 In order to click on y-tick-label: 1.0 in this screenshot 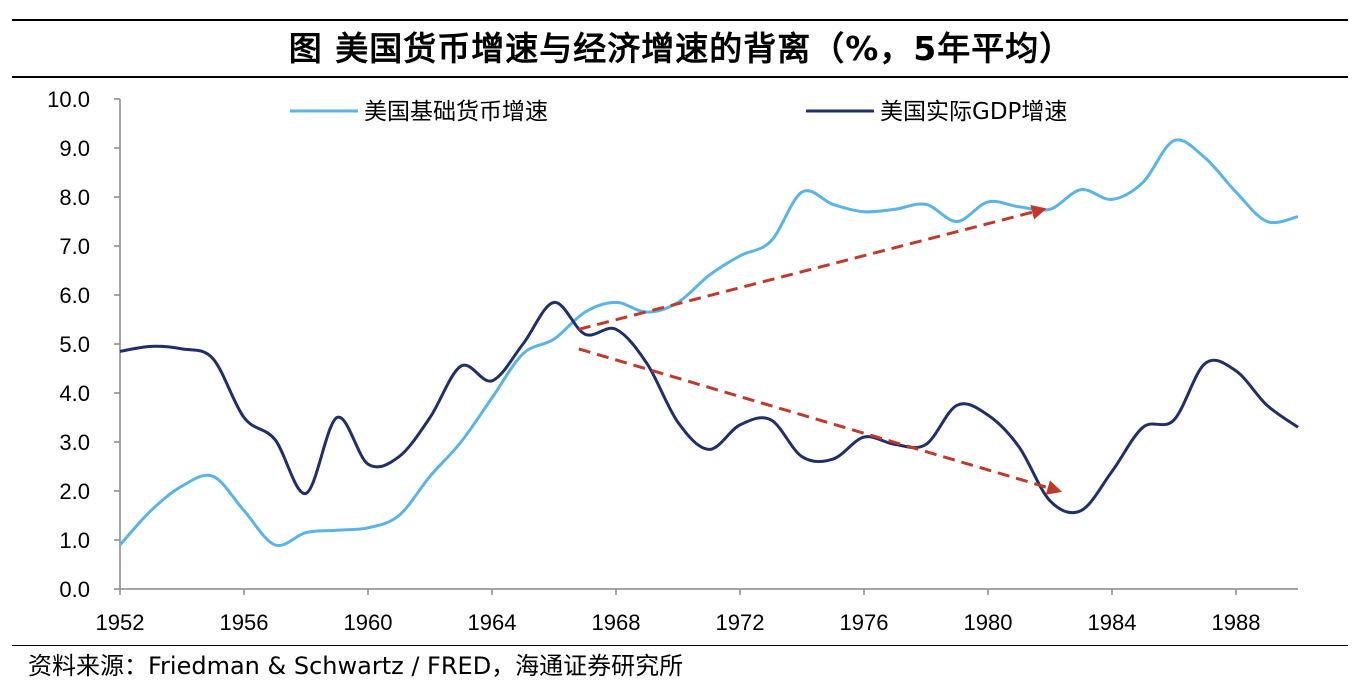, I will do `click(74, 540)`.